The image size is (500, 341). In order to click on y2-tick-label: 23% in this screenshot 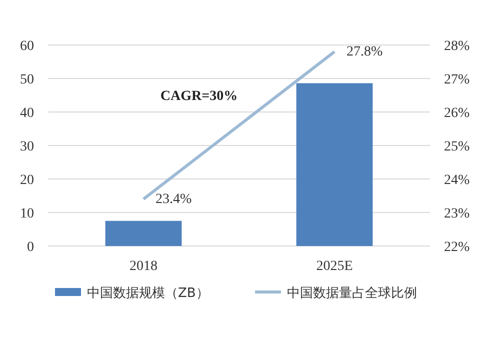, I will do `click(457, 214)`.